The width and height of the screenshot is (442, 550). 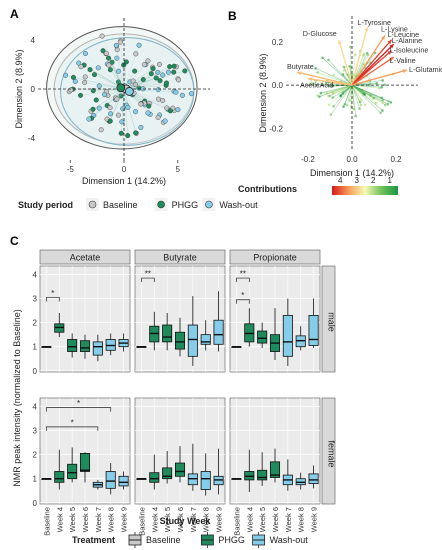 What do you see at coordinates (352, 173) in the screenshot?
I see `x-axis-label: Dimension 1 (14.2%)` at bounding box center [352, 173].